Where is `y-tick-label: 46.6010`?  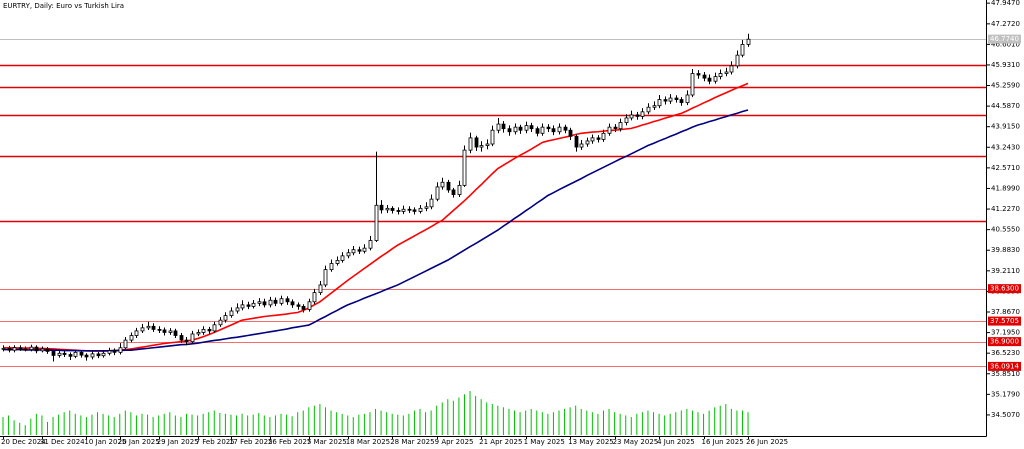 y-tick-label: 46.6010 is located at coordinates (1005, 44).